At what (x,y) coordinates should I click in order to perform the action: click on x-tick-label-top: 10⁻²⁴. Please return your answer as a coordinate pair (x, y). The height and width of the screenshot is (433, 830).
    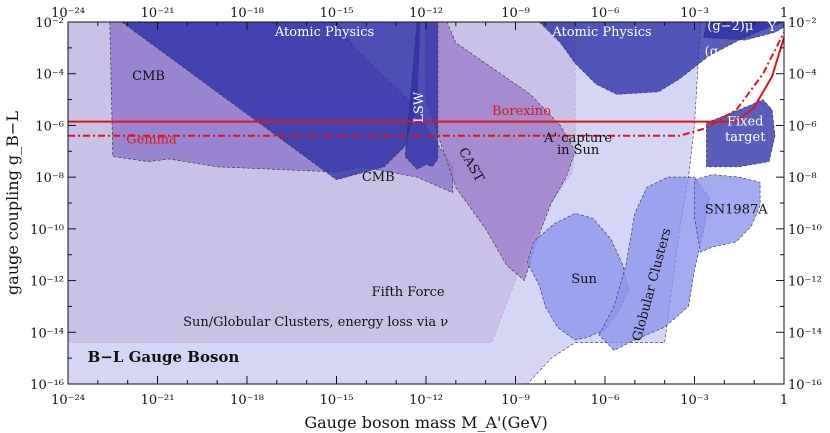
    Looking at the image, I should click on (68, 13).